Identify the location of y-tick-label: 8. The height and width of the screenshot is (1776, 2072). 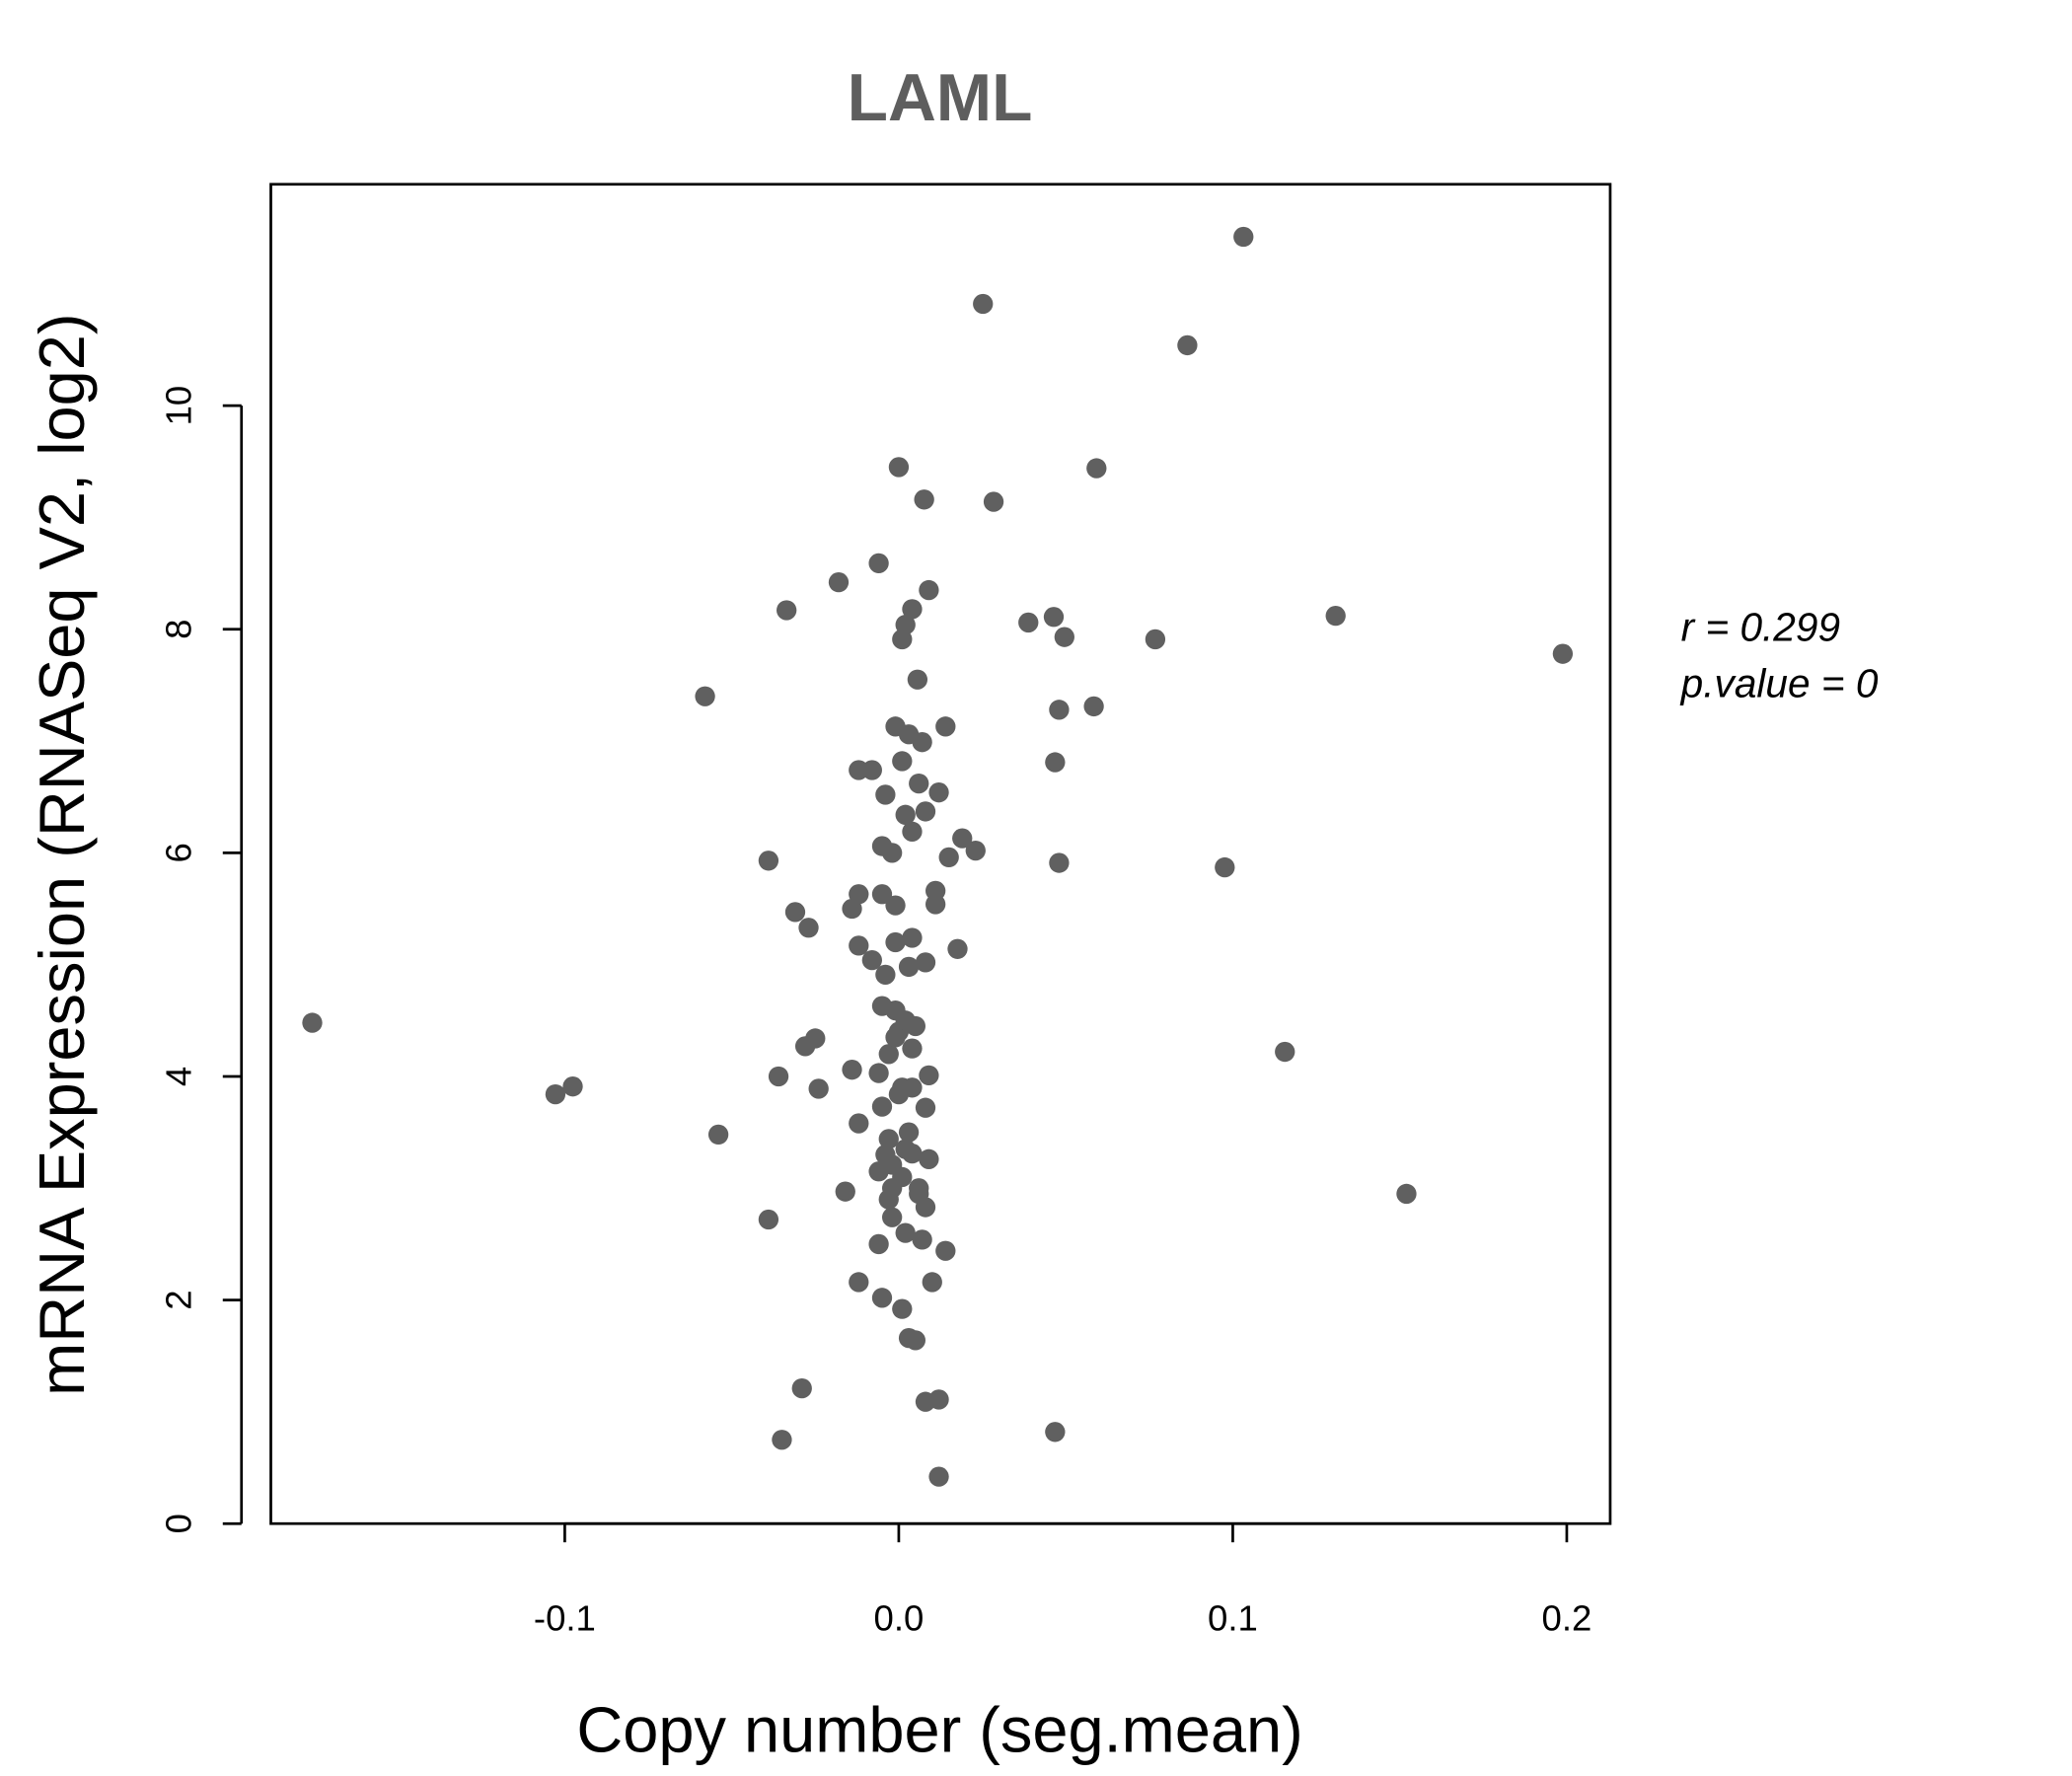
(178, 629).